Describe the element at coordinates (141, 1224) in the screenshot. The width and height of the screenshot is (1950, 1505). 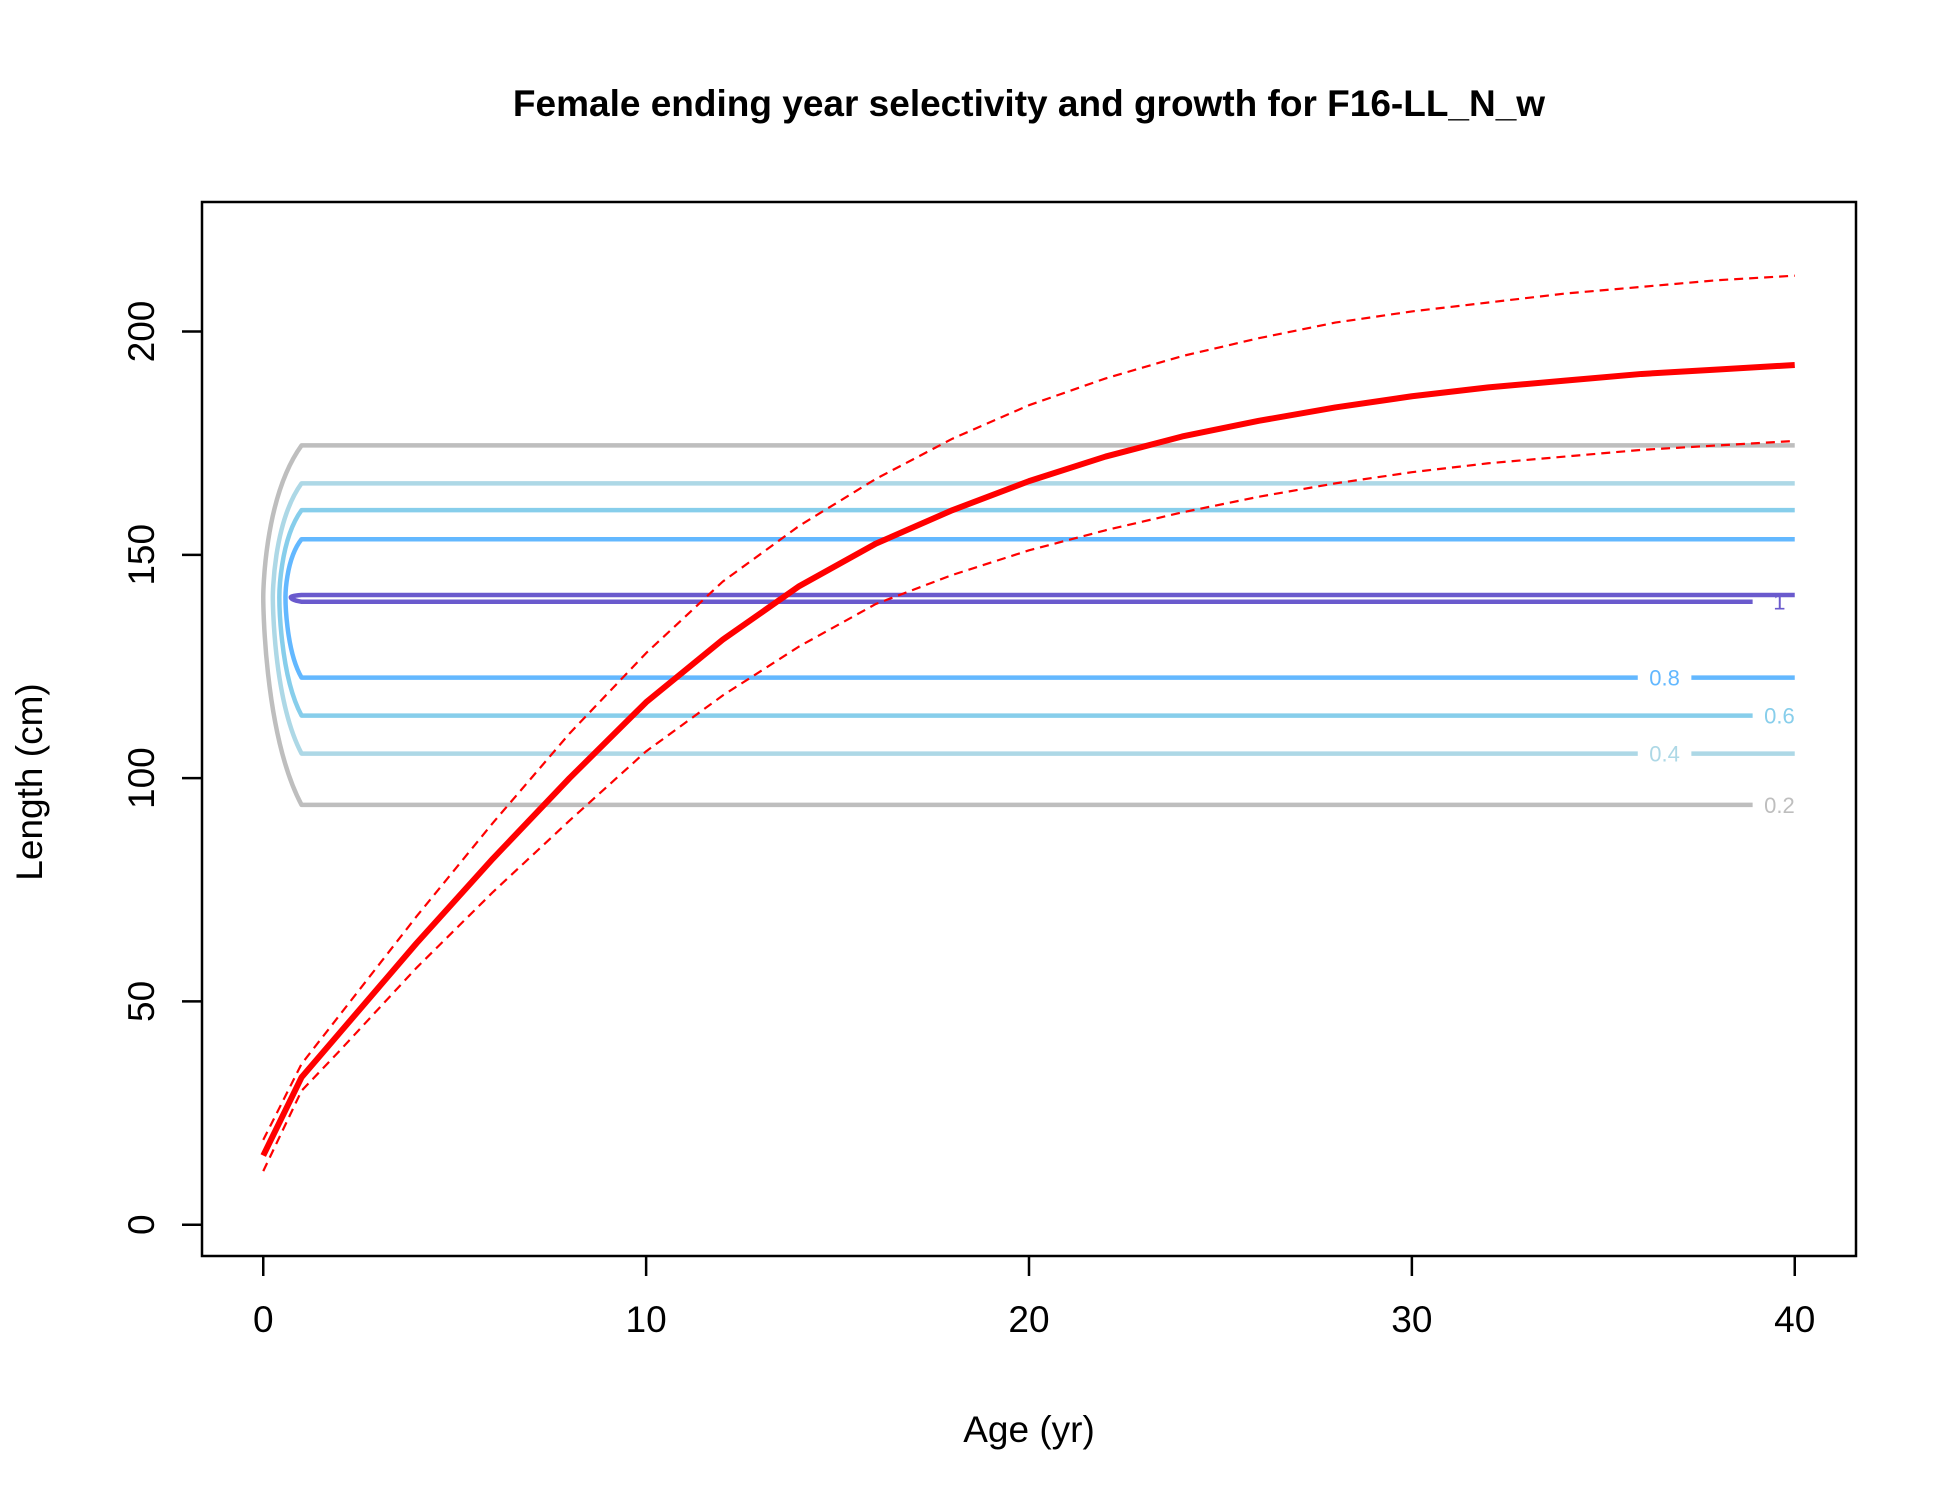
I see `y-tick-label: 0` at that location.